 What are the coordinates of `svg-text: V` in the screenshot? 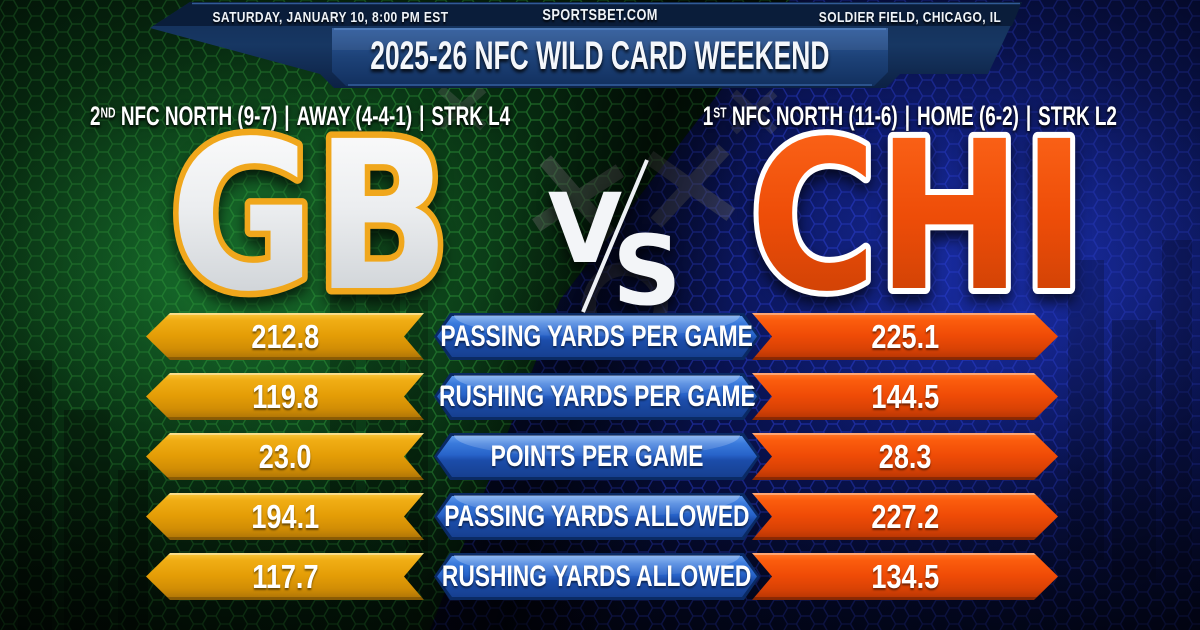 It's located at (585, 229).